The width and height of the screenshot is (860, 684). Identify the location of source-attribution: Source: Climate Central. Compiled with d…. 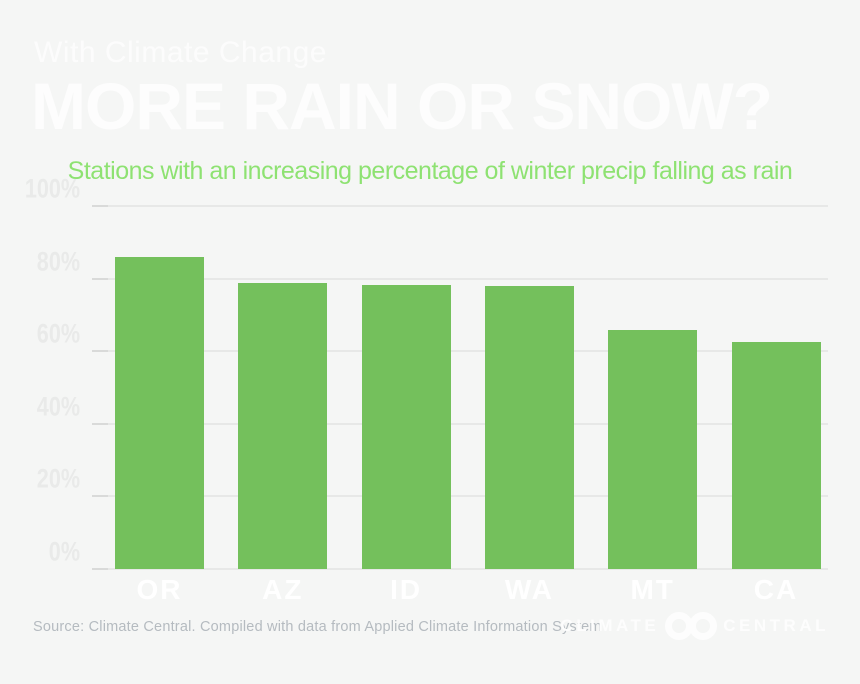
(317, 627).